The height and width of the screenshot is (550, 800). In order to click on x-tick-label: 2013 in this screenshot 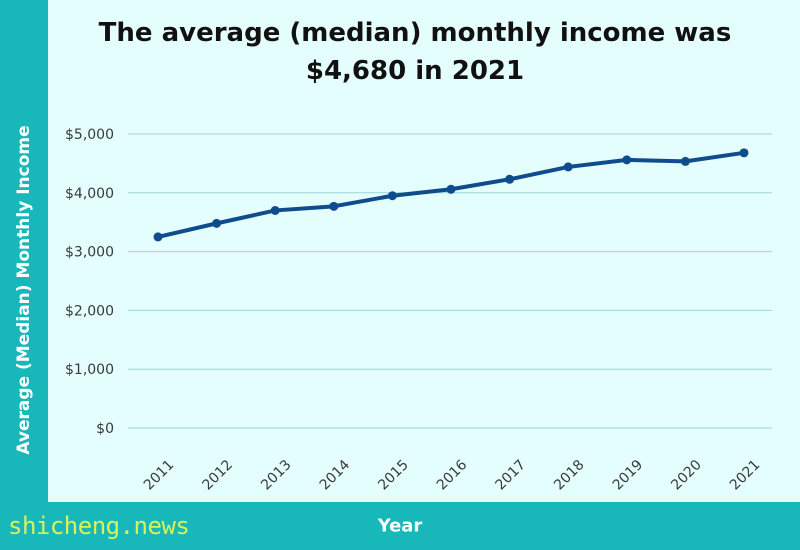, I will do `click(276, 475)`.